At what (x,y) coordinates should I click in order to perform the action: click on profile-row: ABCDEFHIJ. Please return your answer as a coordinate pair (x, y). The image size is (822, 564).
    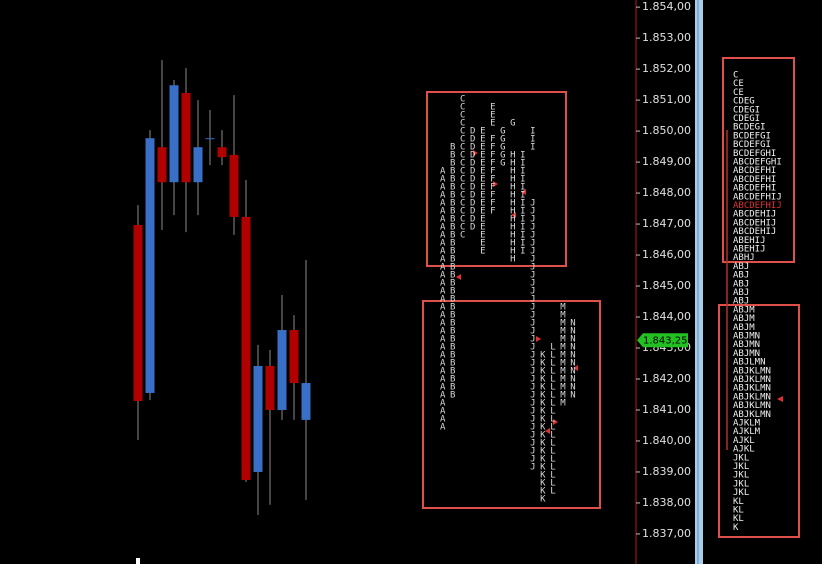
    Looking at the image, I should click on (757, 206).